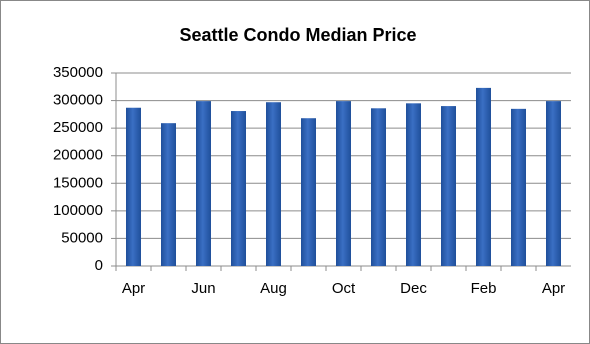 The image size is (590, 344). Describe the element at coordinates (273, 288) in the screenshot. I see `x-tick-label: Aug` at that location.